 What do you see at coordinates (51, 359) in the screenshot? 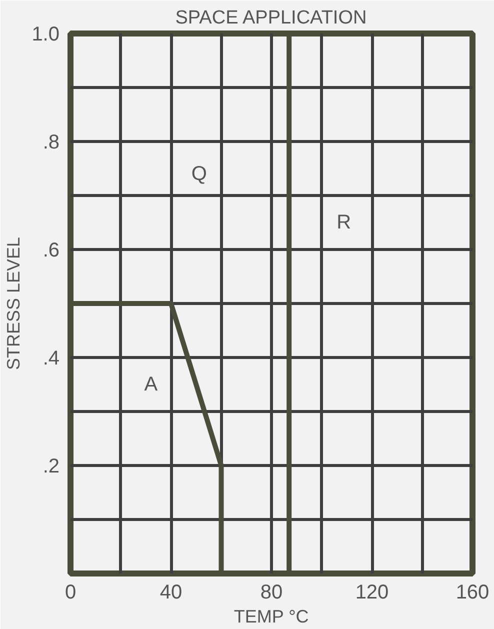
I see `y-tick-label: .4` at bounding box center [51, 359].